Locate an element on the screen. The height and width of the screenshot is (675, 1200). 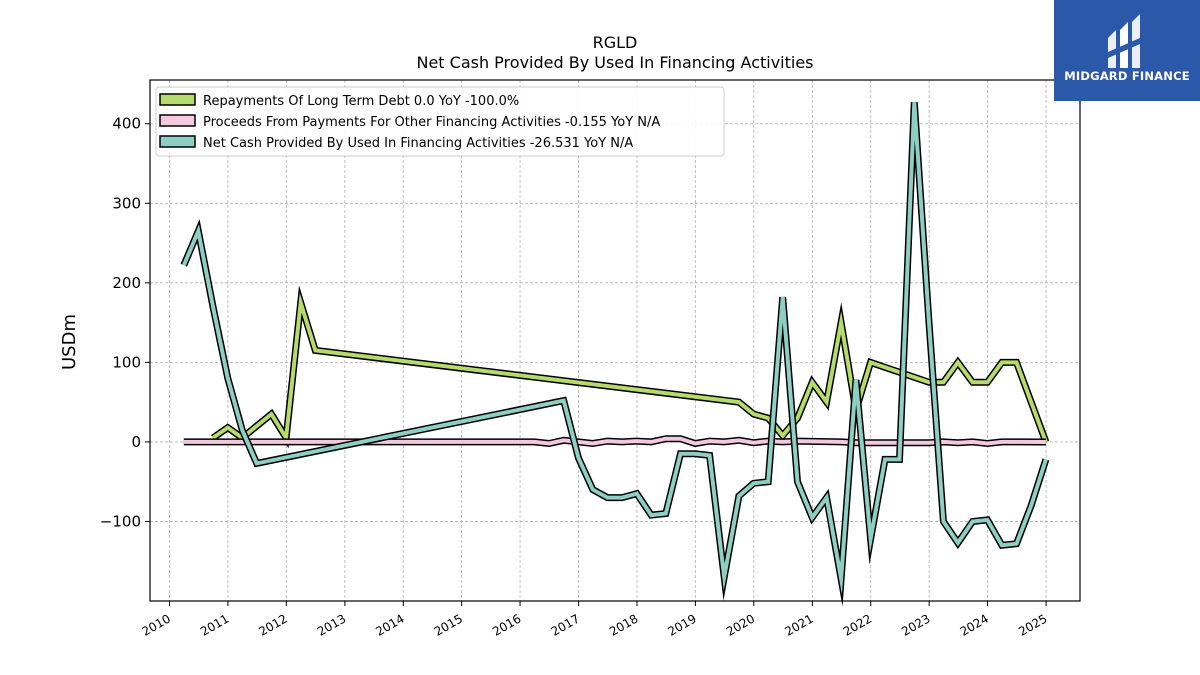
x-tick-label: 2024 is located at coordinates (974, 624).